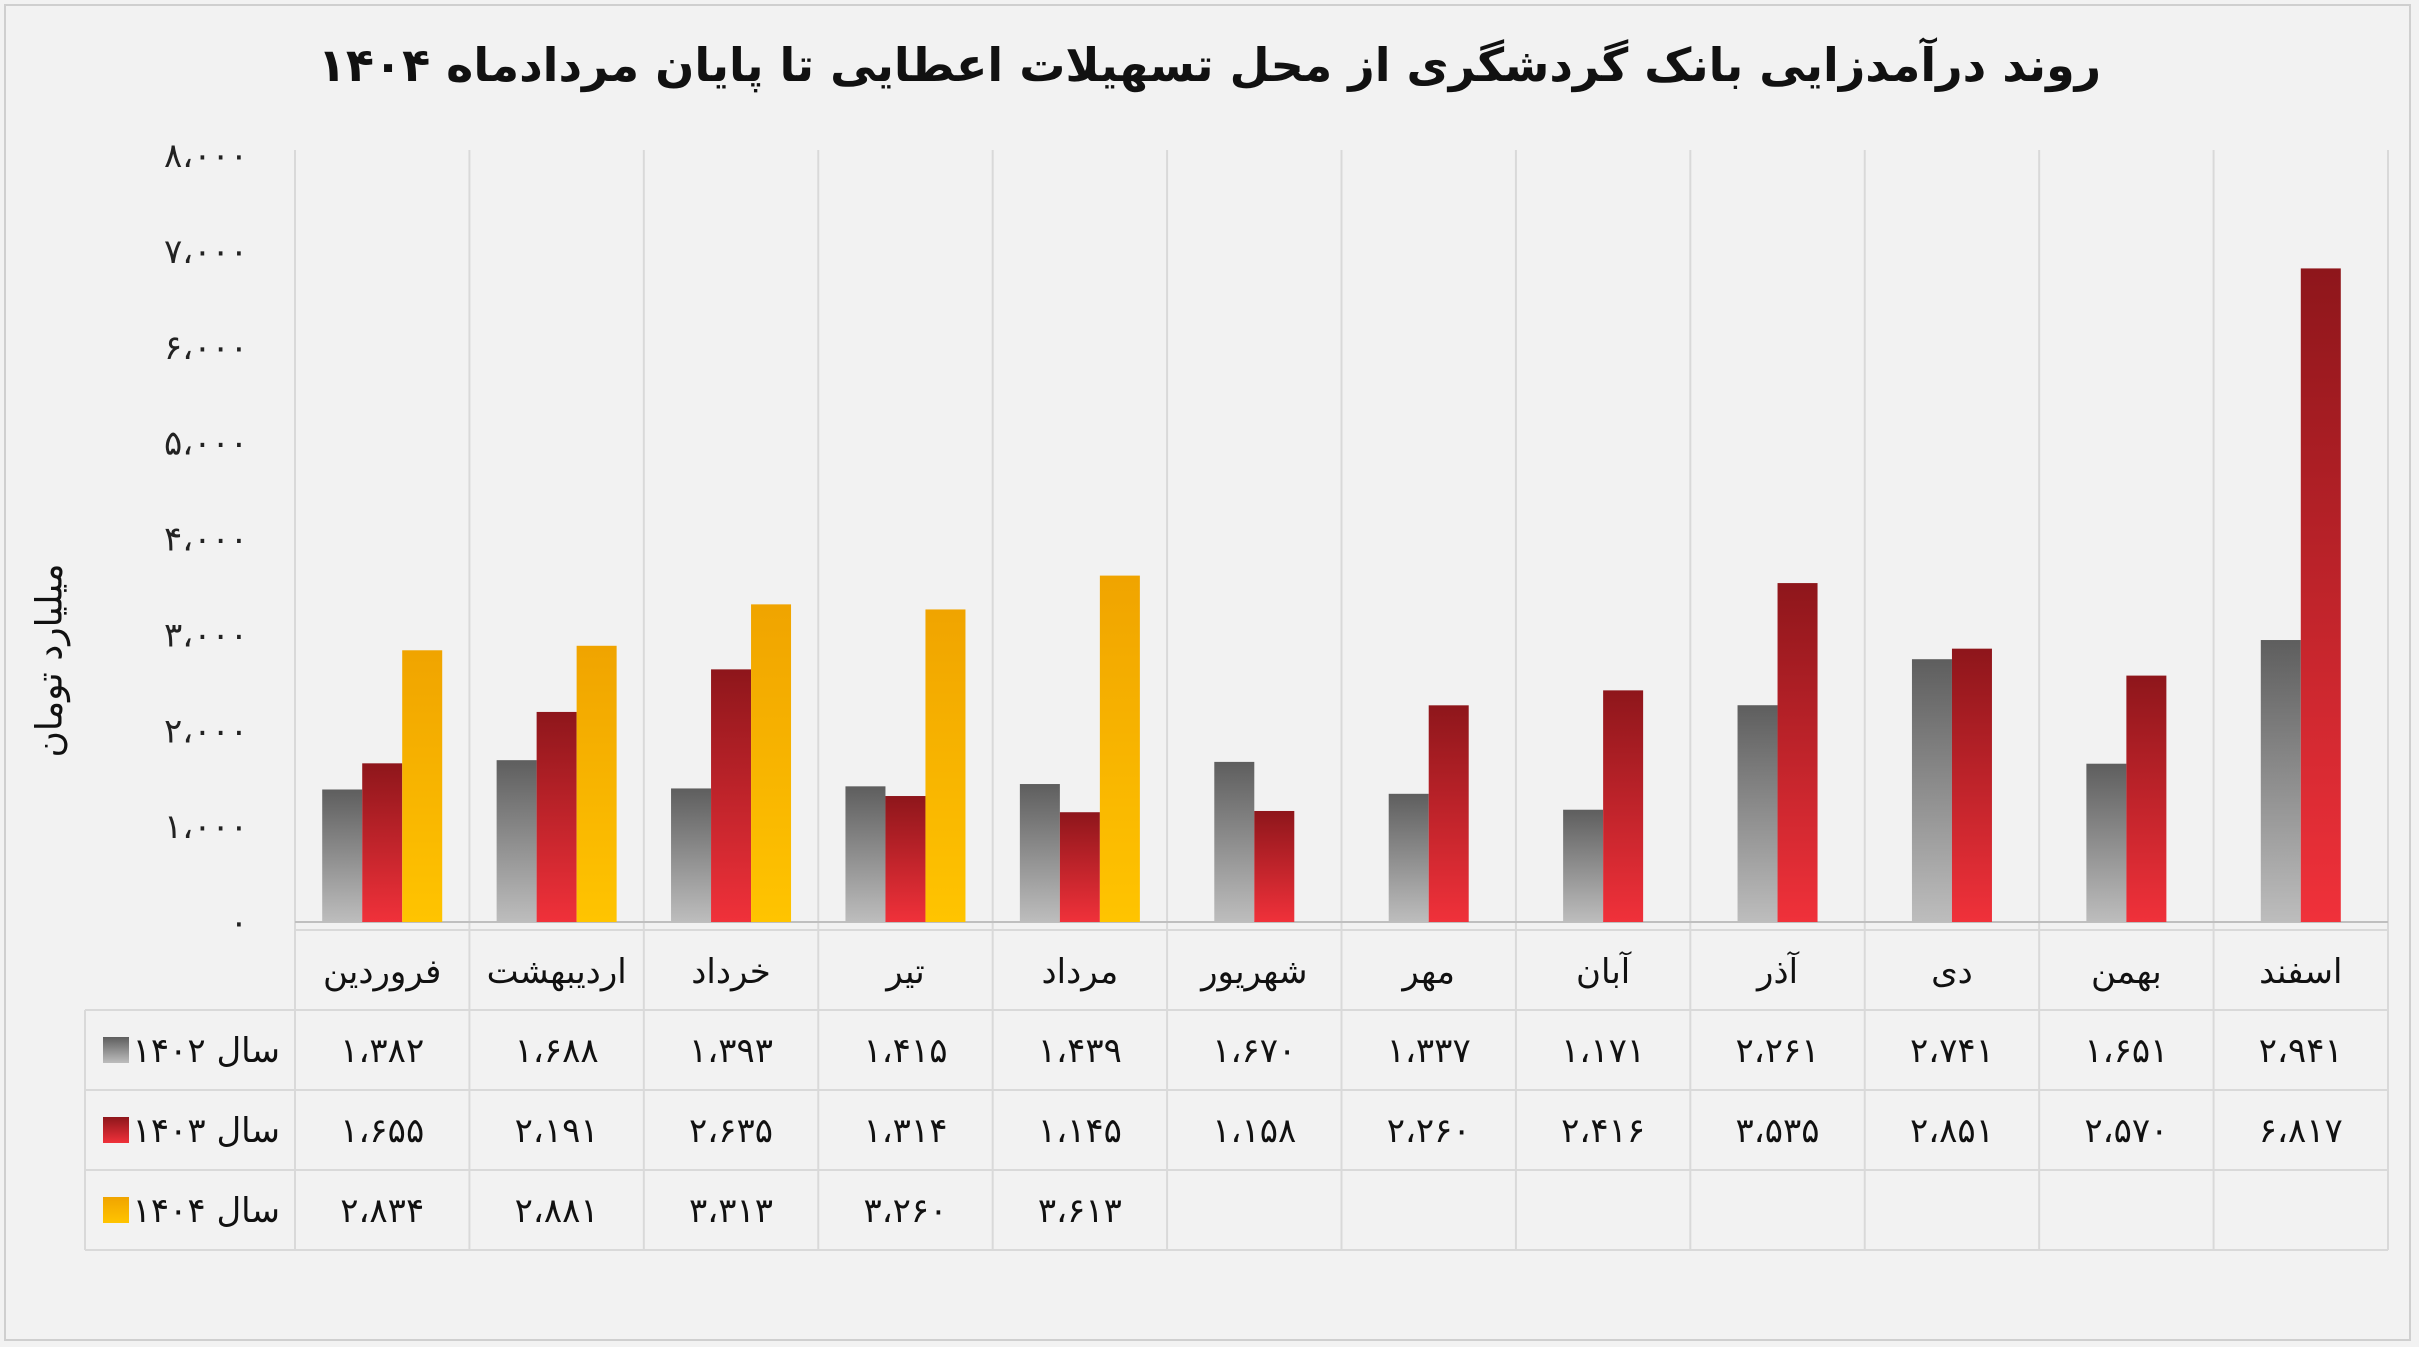 This screenshot has height=1347, width=2419. Describe the element at coordinates (1952, 972) in the screenshot. I see `x-category-label: دی` at that location.